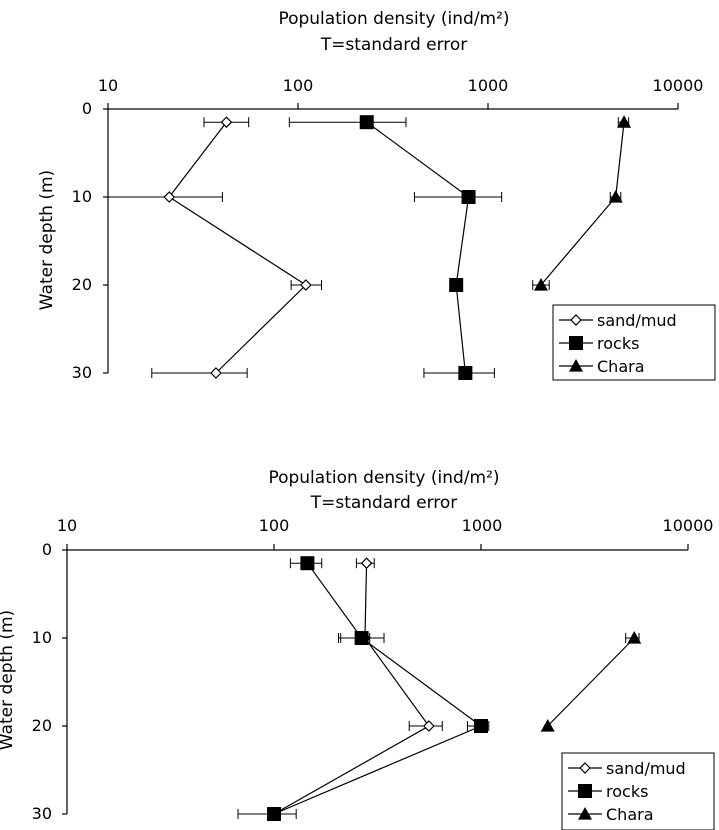 This screenshot has height=830, width=719. Describe the element at coordinates (47, 549) in the screenshot. I see `chart-2-ytick-0: 0` at that location.